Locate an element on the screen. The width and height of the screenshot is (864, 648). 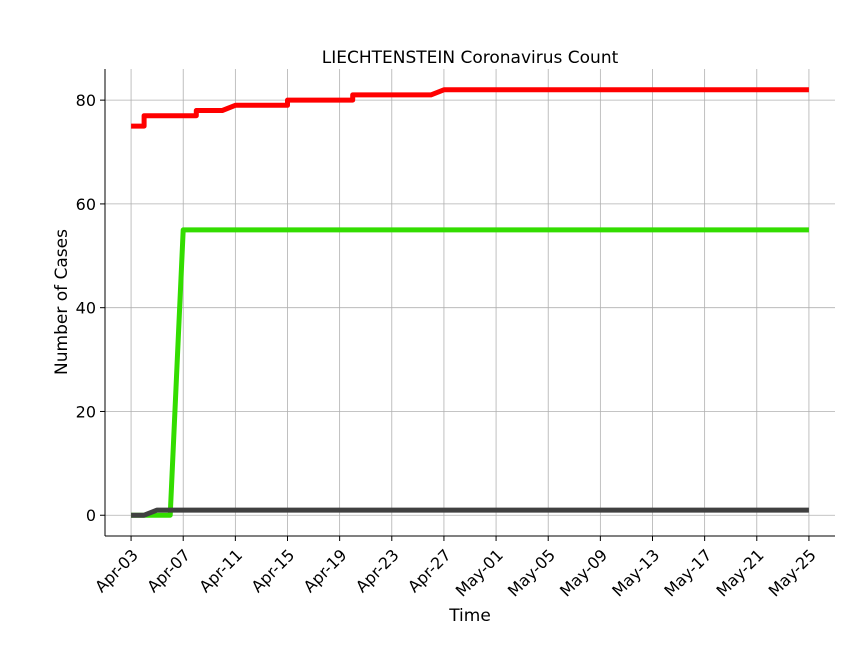
x-axis-label: Time is located at coordinates (469, 616).